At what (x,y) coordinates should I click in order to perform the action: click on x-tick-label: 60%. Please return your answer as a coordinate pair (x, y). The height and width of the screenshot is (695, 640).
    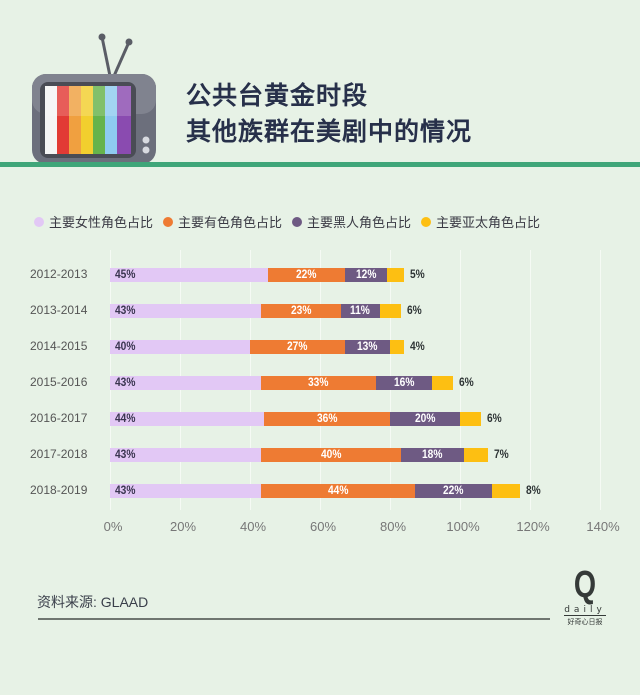
    Looking at the image, I should click on (323, 526).